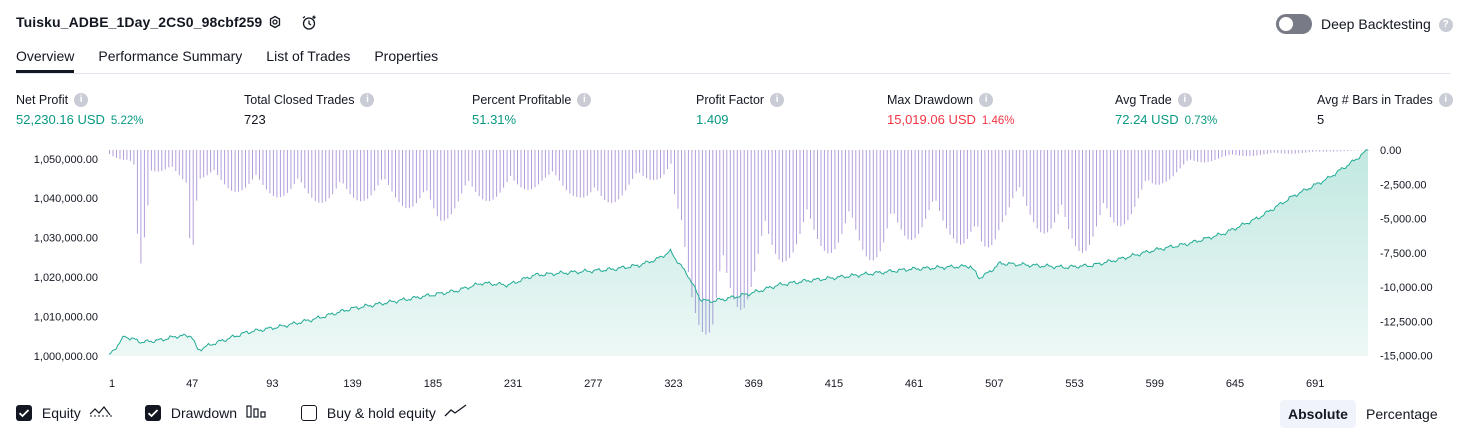 The height and width of the screenshot is (438, 1466). I want to click on deep-backtesting-toggle, so click(1294, 24).